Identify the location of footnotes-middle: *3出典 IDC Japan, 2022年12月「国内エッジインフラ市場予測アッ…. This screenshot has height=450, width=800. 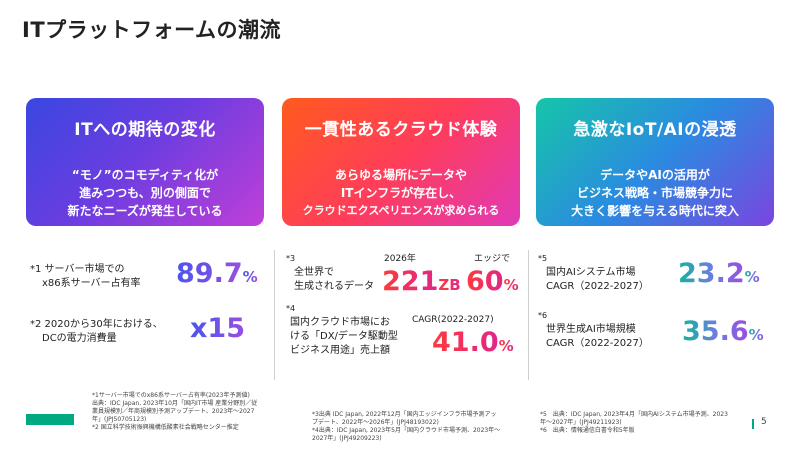
(406, 427).